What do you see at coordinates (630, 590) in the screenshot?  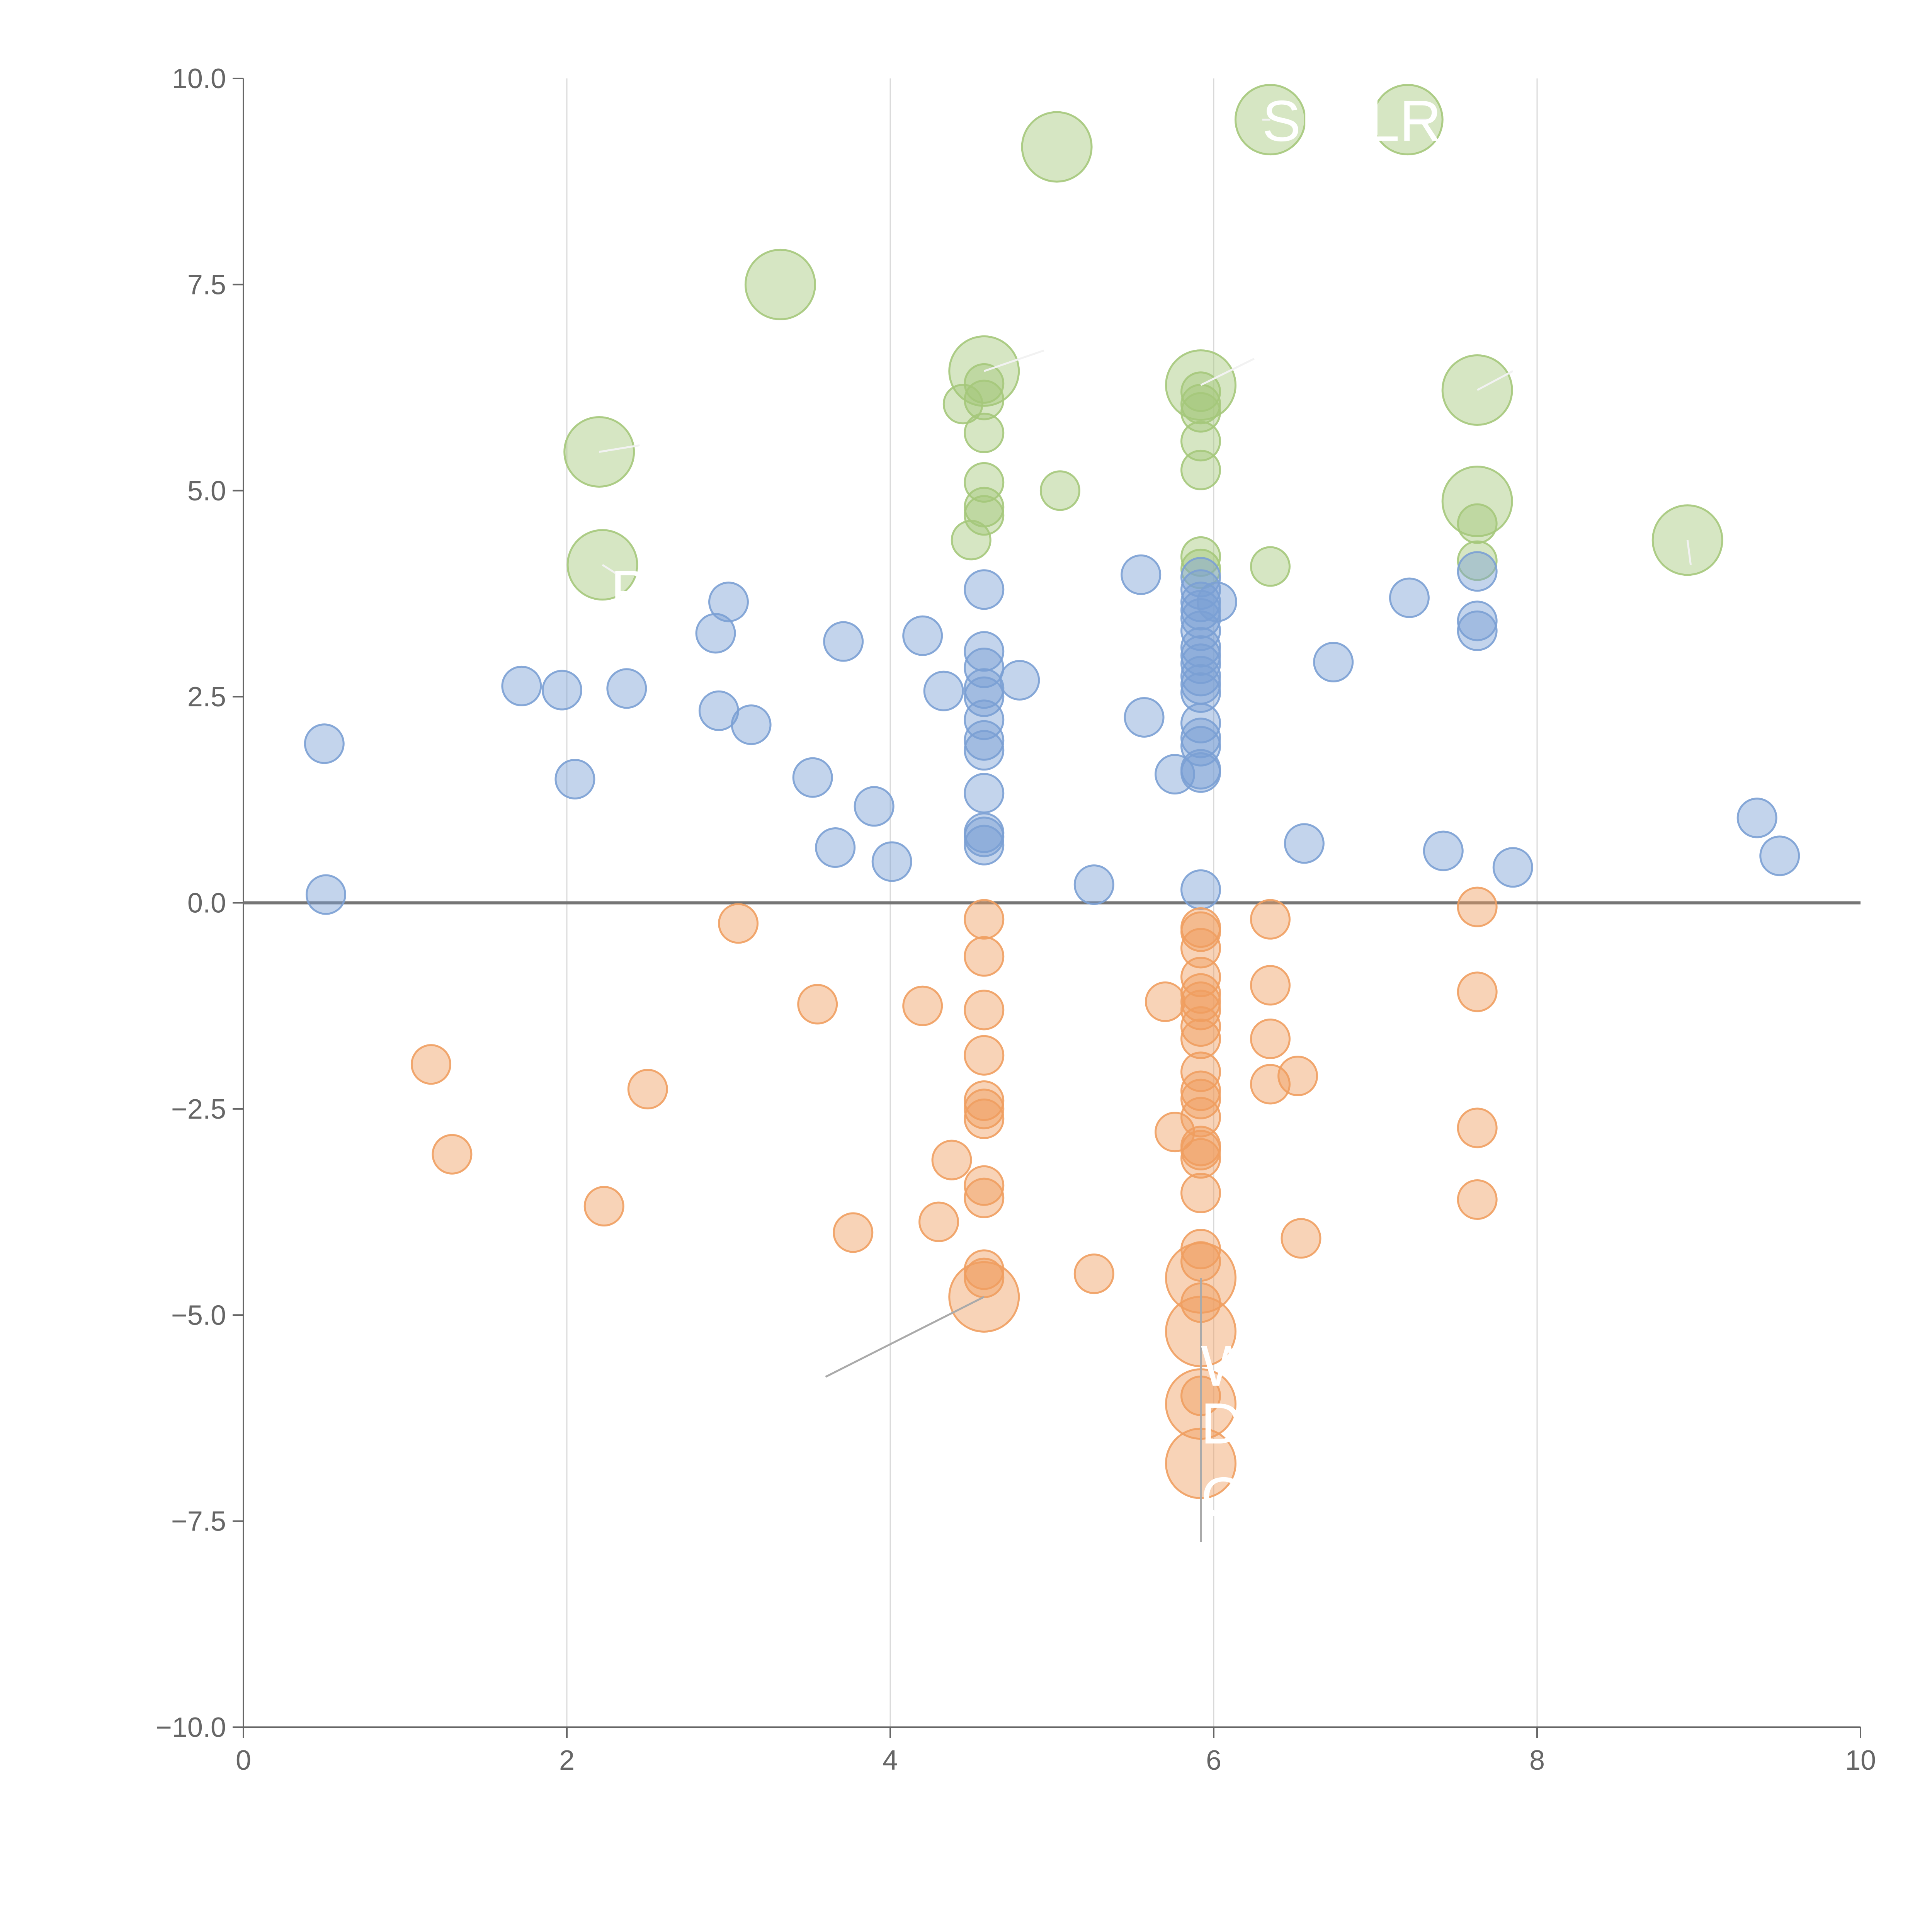 I see `annotation-label: P` at bounding box center [630, 590].